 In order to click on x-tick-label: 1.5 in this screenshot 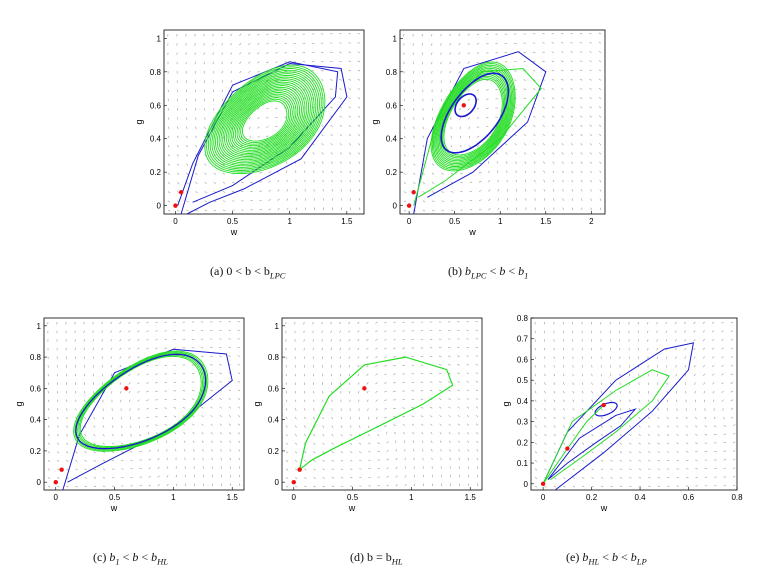, I will do `click(347, 221)`.